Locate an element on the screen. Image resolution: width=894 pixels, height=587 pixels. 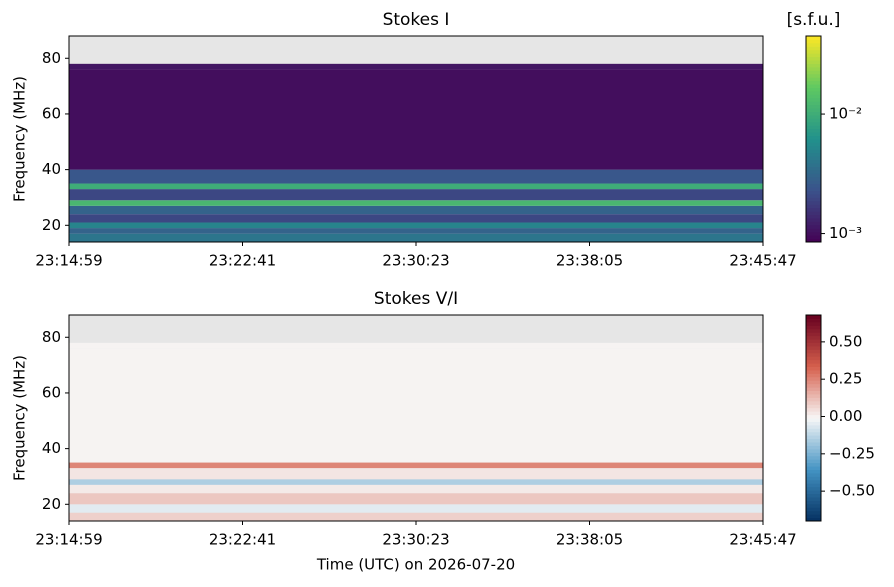
x-tick-label: 23:22:41 is located at coordinates (242, 261).